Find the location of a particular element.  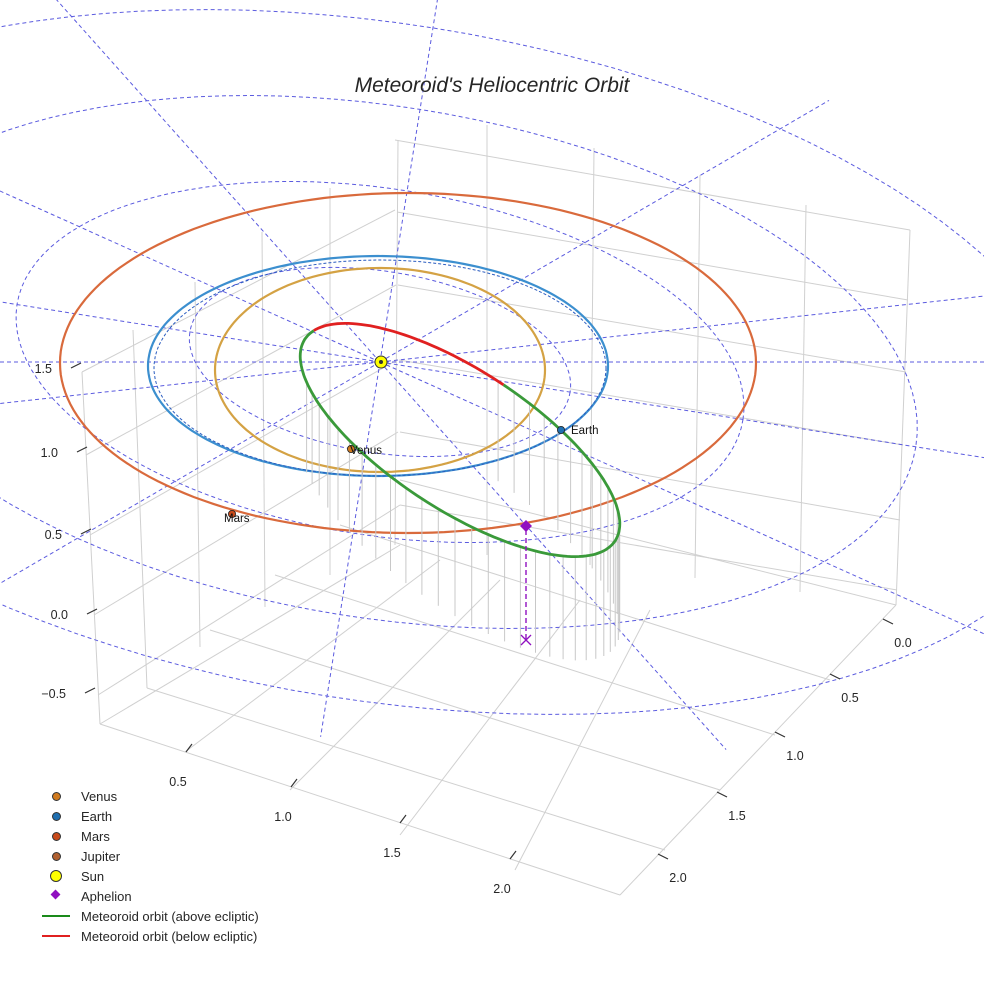

z-tick-label: 0.5 is located at coordinates (53, 535).